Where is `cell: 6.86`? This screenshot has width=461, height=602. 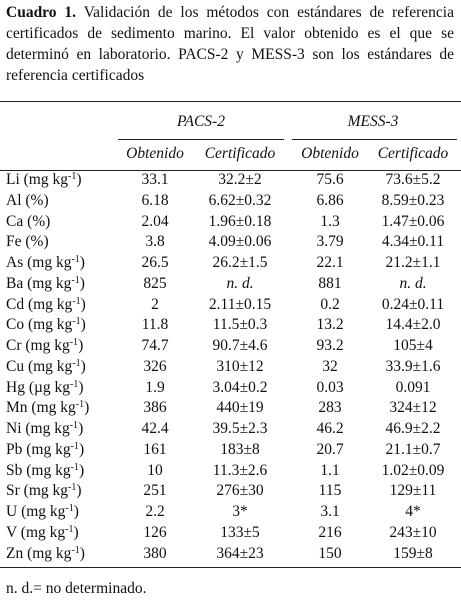 cell: 6.86 is located at coordinates (330, 200).